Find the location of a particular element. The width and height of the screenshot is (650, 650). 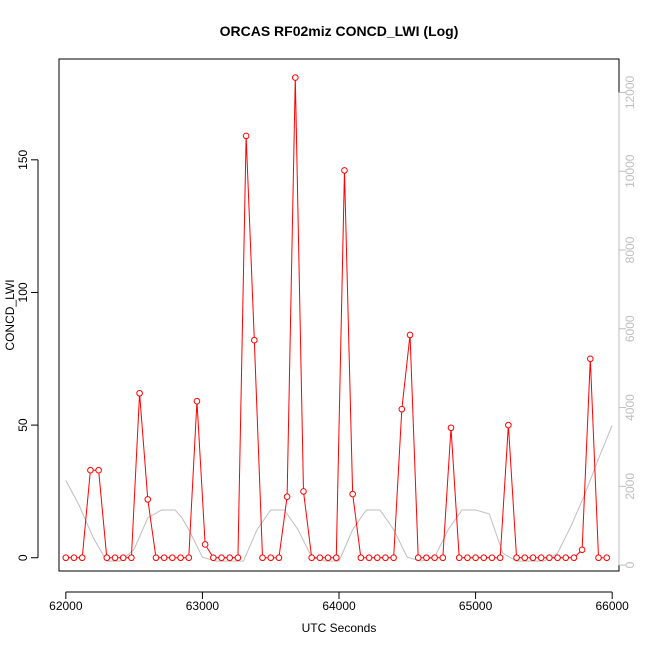

x-tick-label: 62000 is located at coordinates (66, 606).